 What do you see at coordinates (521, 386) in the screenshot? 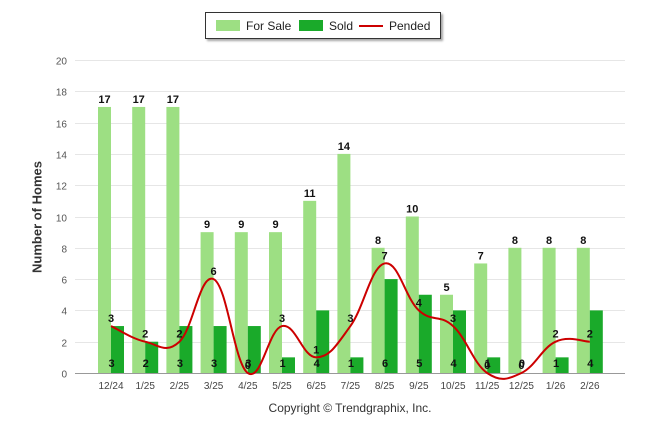
I see `x-tick-label: 12/25` at bounding box center [521, 386].